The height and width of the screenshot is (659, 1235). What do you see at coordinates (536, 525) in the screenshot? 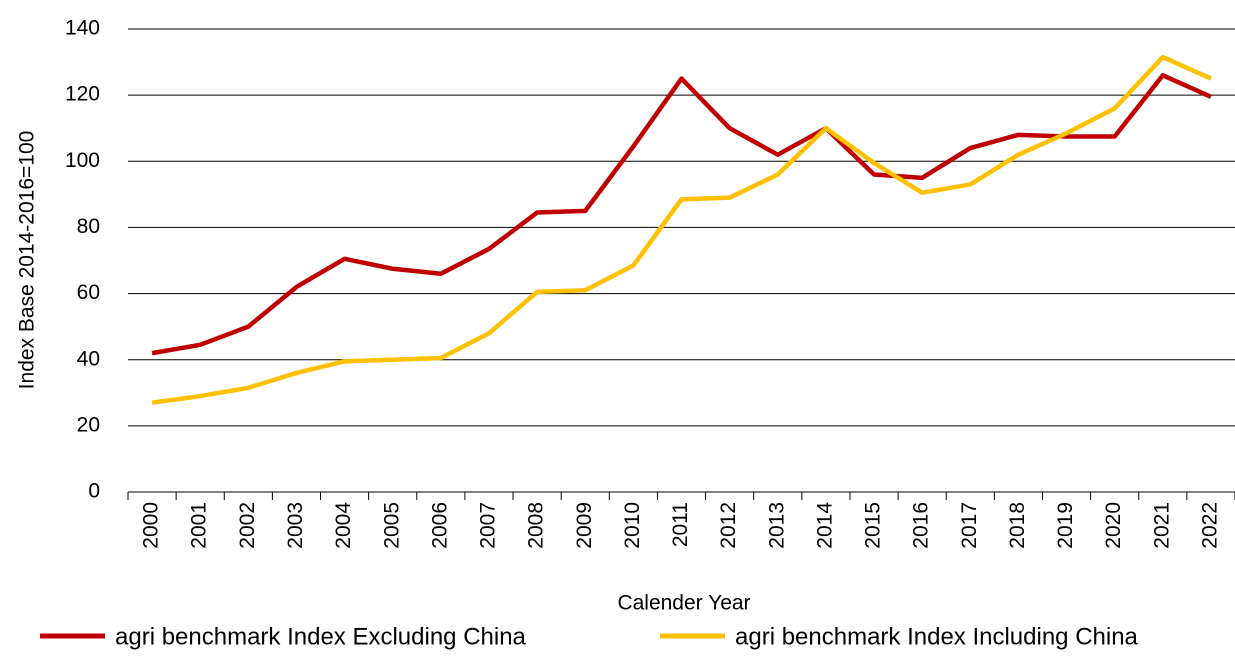
I see `x-tick-label: 2008` at bounding box center [536, 525].